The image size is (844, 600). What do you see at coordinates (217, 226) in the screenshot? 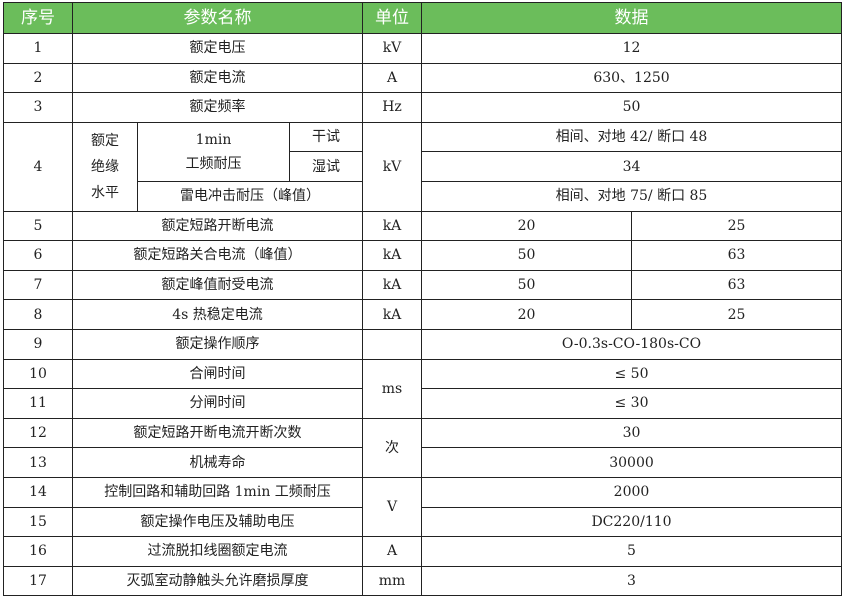
I see `row-name: 额定短路开断电流` at bounding box center [217, 226].